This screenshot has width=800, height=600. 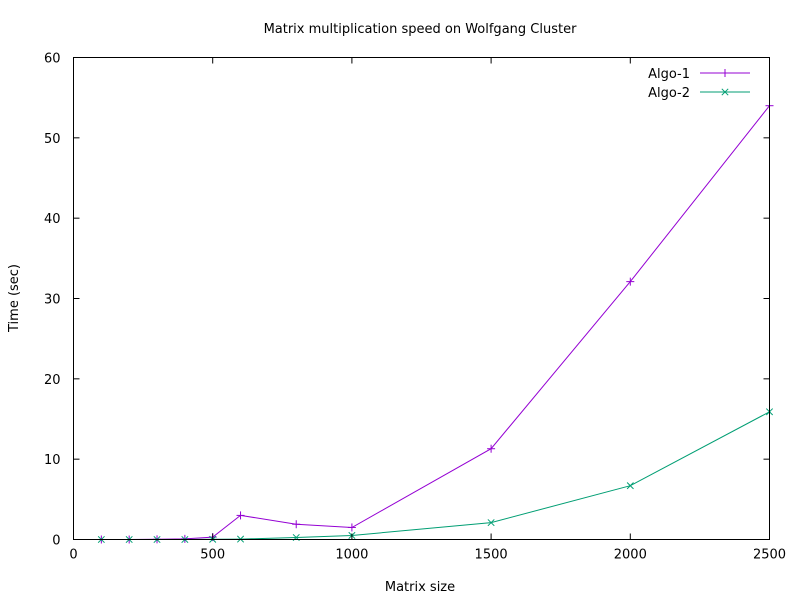 What do you see at coordinates (699, 74) in the screenshot?
I see `legend-item-1: Algo-1` at bounding box center [699, 74].